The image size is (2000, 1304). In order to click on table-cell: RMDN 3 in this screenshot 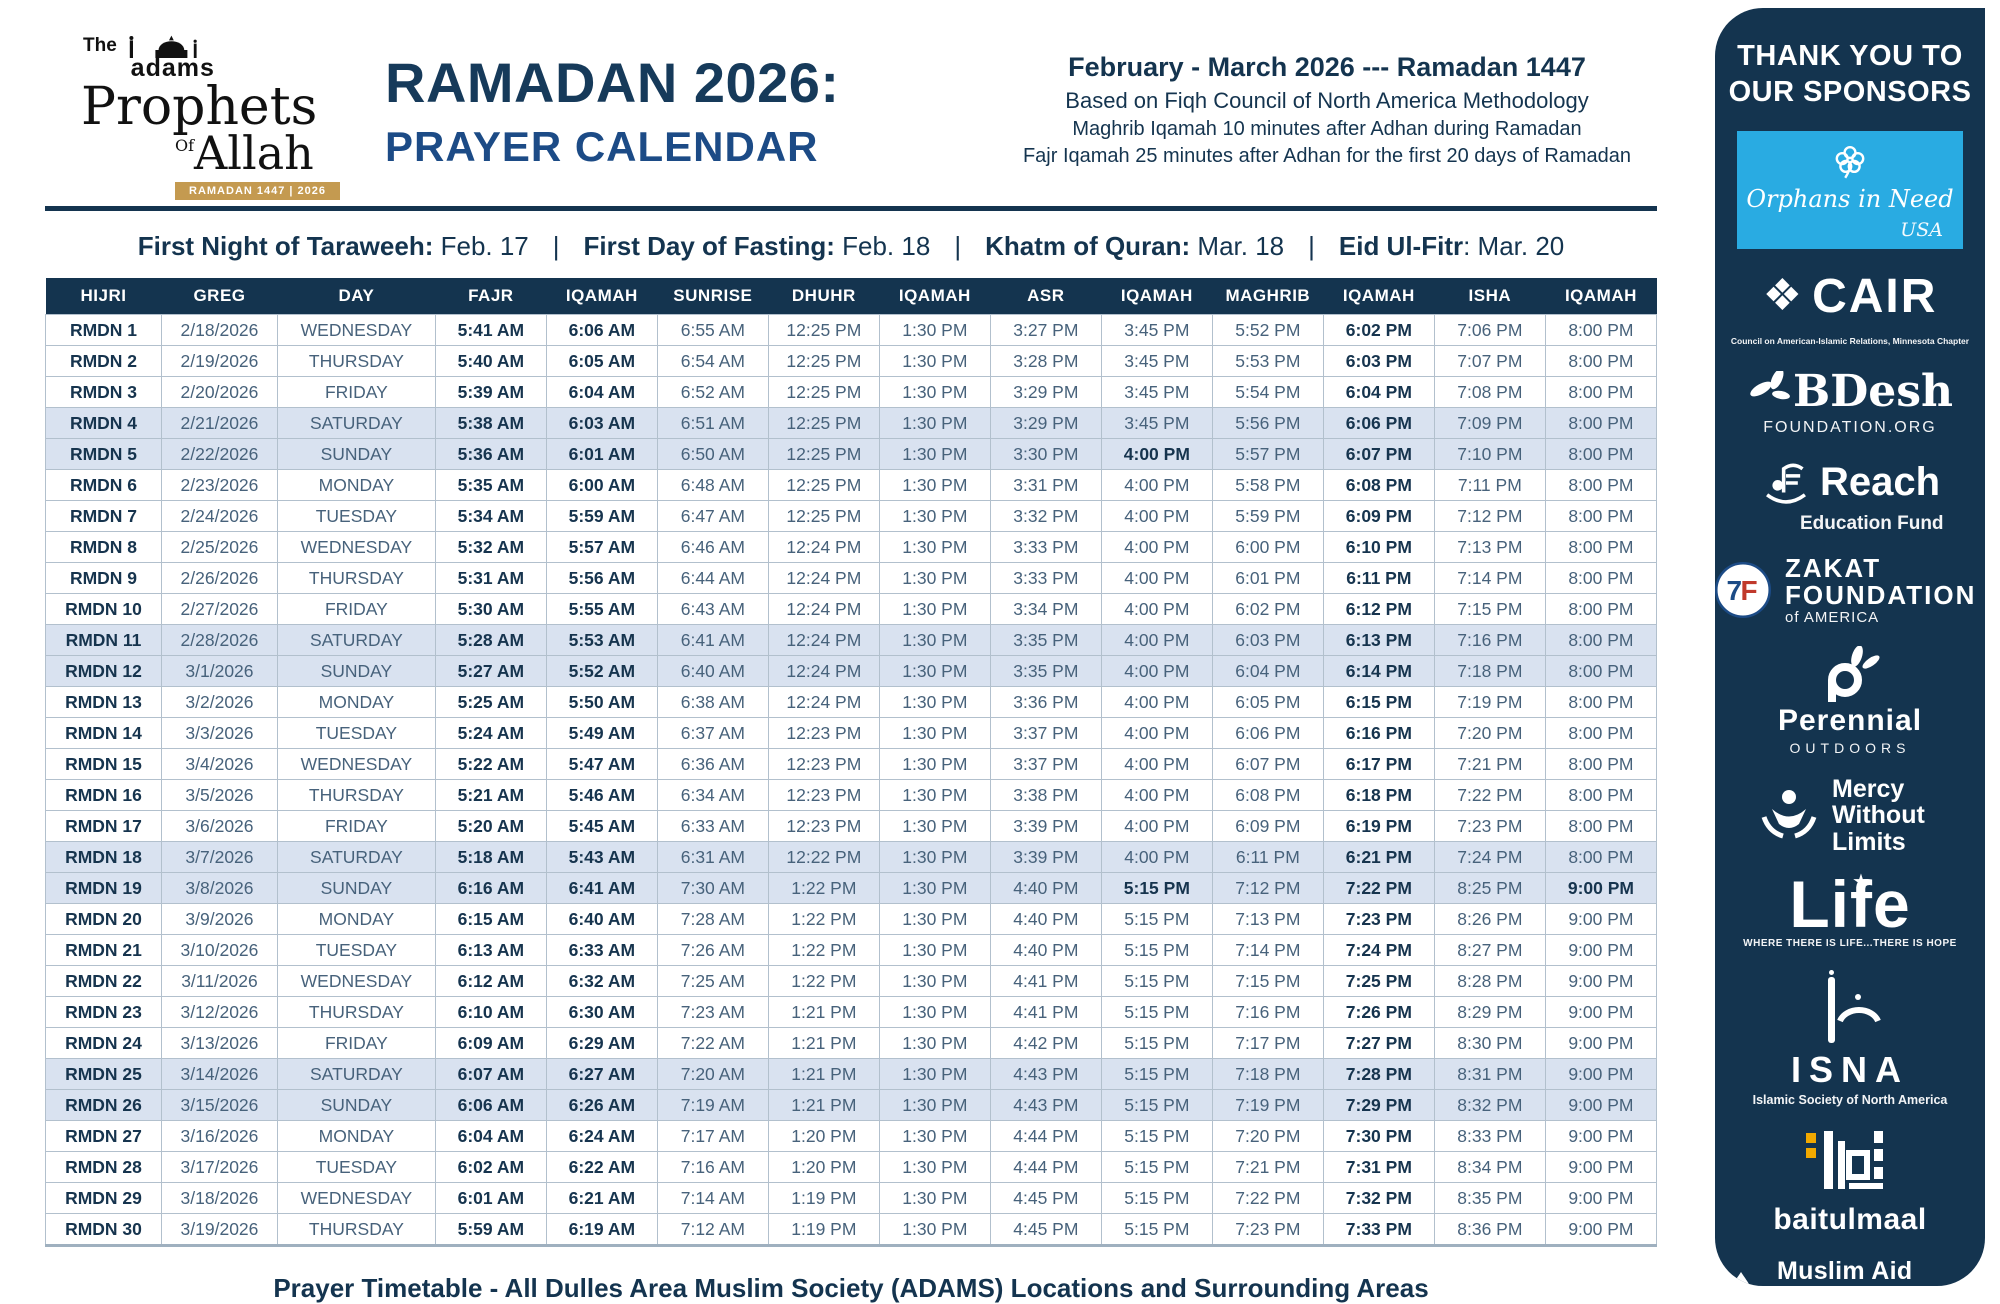, I will do `click(103, 392)`.